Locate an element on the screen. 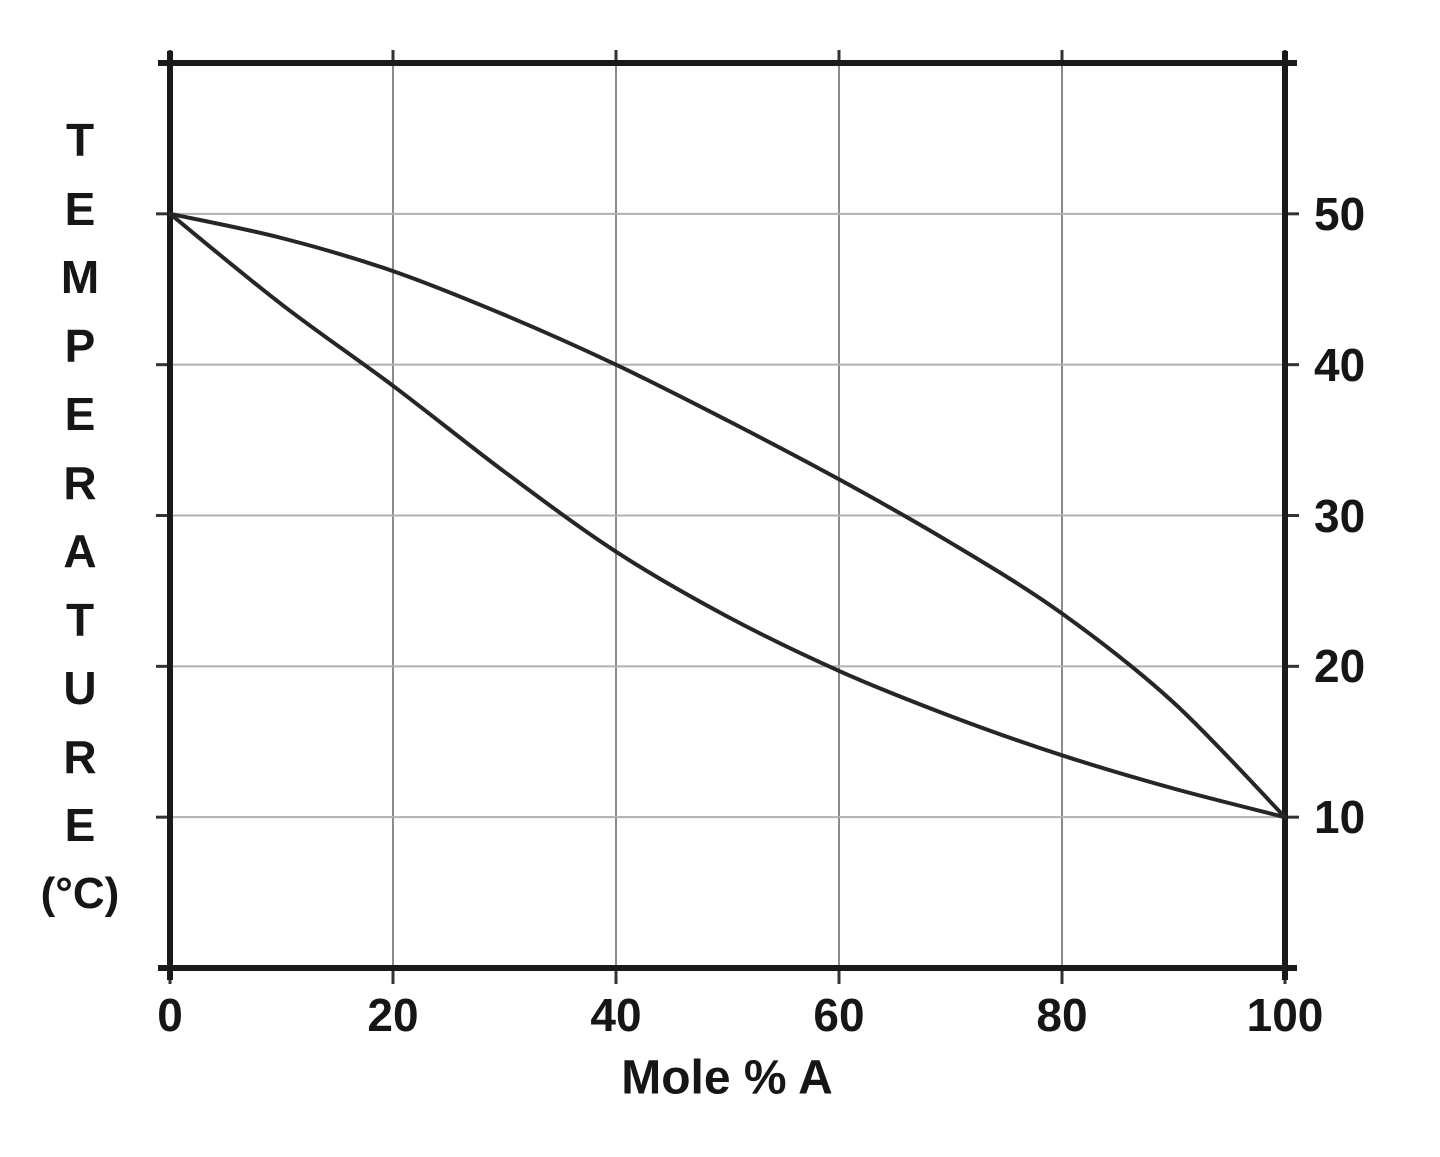 The height and width of the screenshot is (1157, 1440). x-tick-label-100: 100 is located at coordinates (1285, 1015).